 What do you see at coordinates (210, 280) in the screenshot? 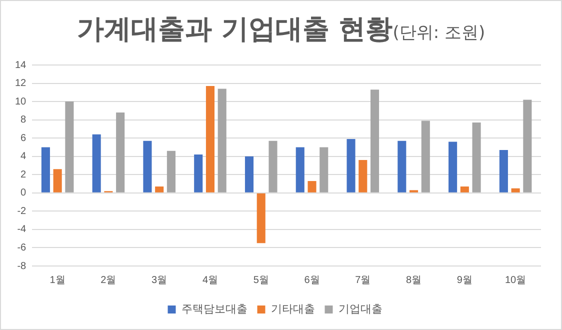
I see `x-tick-label: 4월` at bounding box center [210, 280].